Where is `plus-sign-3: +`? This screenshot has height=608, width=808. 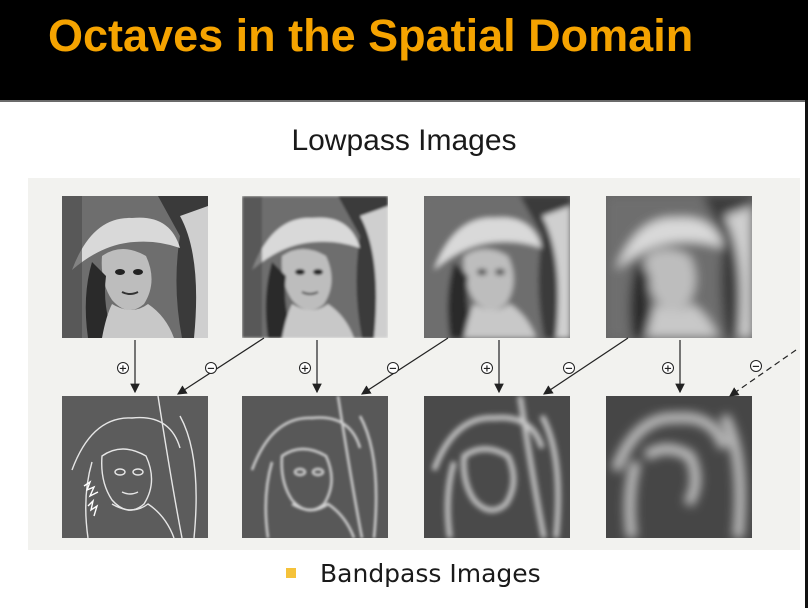
plus-sign-3: + is located at coordinates (487, 369).